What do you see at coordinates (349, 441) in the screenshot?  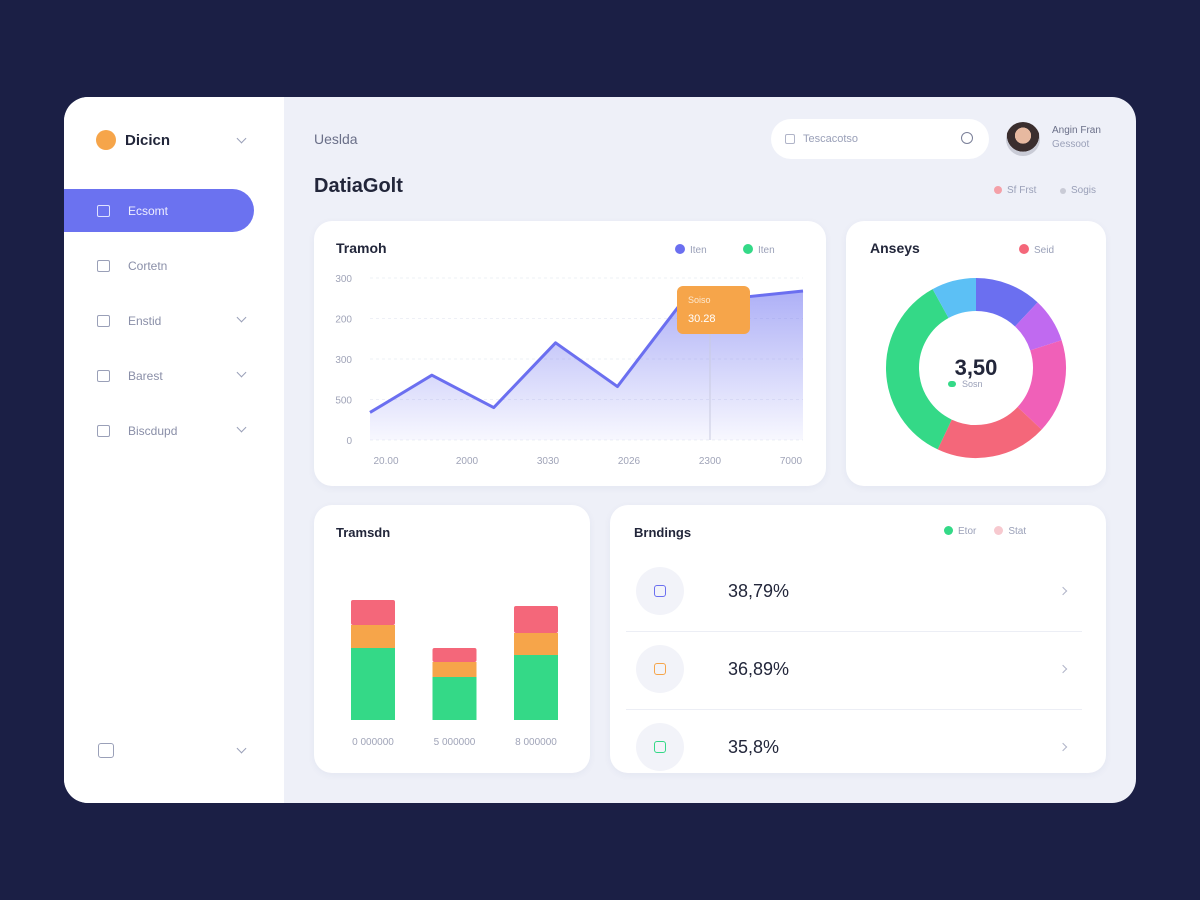 I see `y-axis-label: 0` at bounding box center [349, 441].